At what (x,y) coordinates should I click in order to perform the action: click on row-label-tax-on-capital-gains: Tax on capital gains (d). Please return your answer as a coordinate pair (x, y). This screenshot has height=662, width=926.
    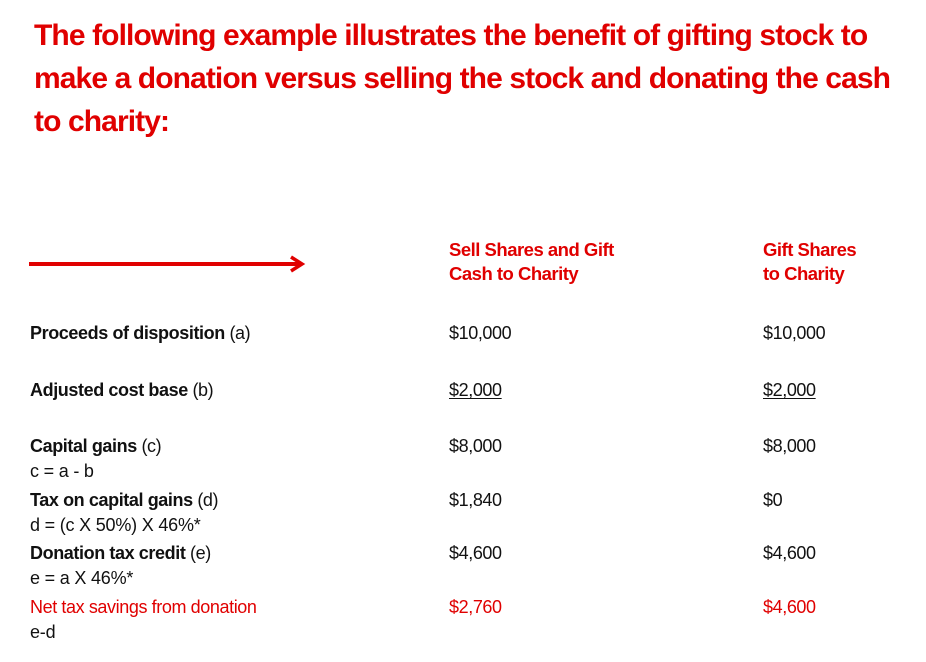
    Looking at the image, I should click on (124, 500).